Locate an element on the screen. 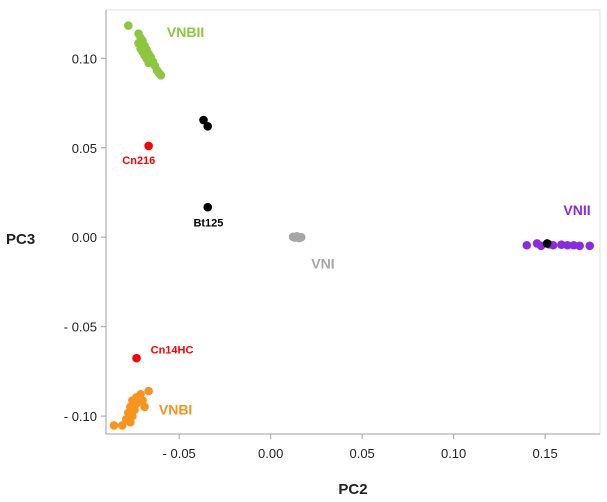 The height and width of the screenshot is (502, 607). x-tick-label: - 0.05 is located at coordinates (179, 453).